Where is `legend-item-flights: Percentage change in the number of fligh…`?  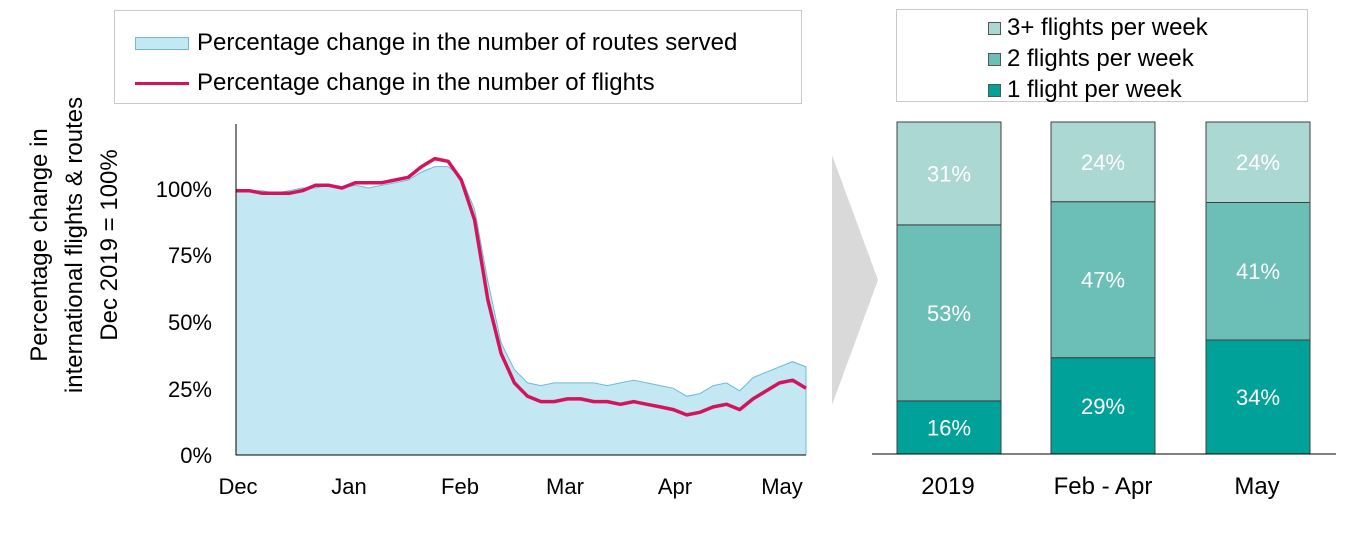
legend-item-flights: Percentage change in the number of fligh… is located at coordinates (395, 83).